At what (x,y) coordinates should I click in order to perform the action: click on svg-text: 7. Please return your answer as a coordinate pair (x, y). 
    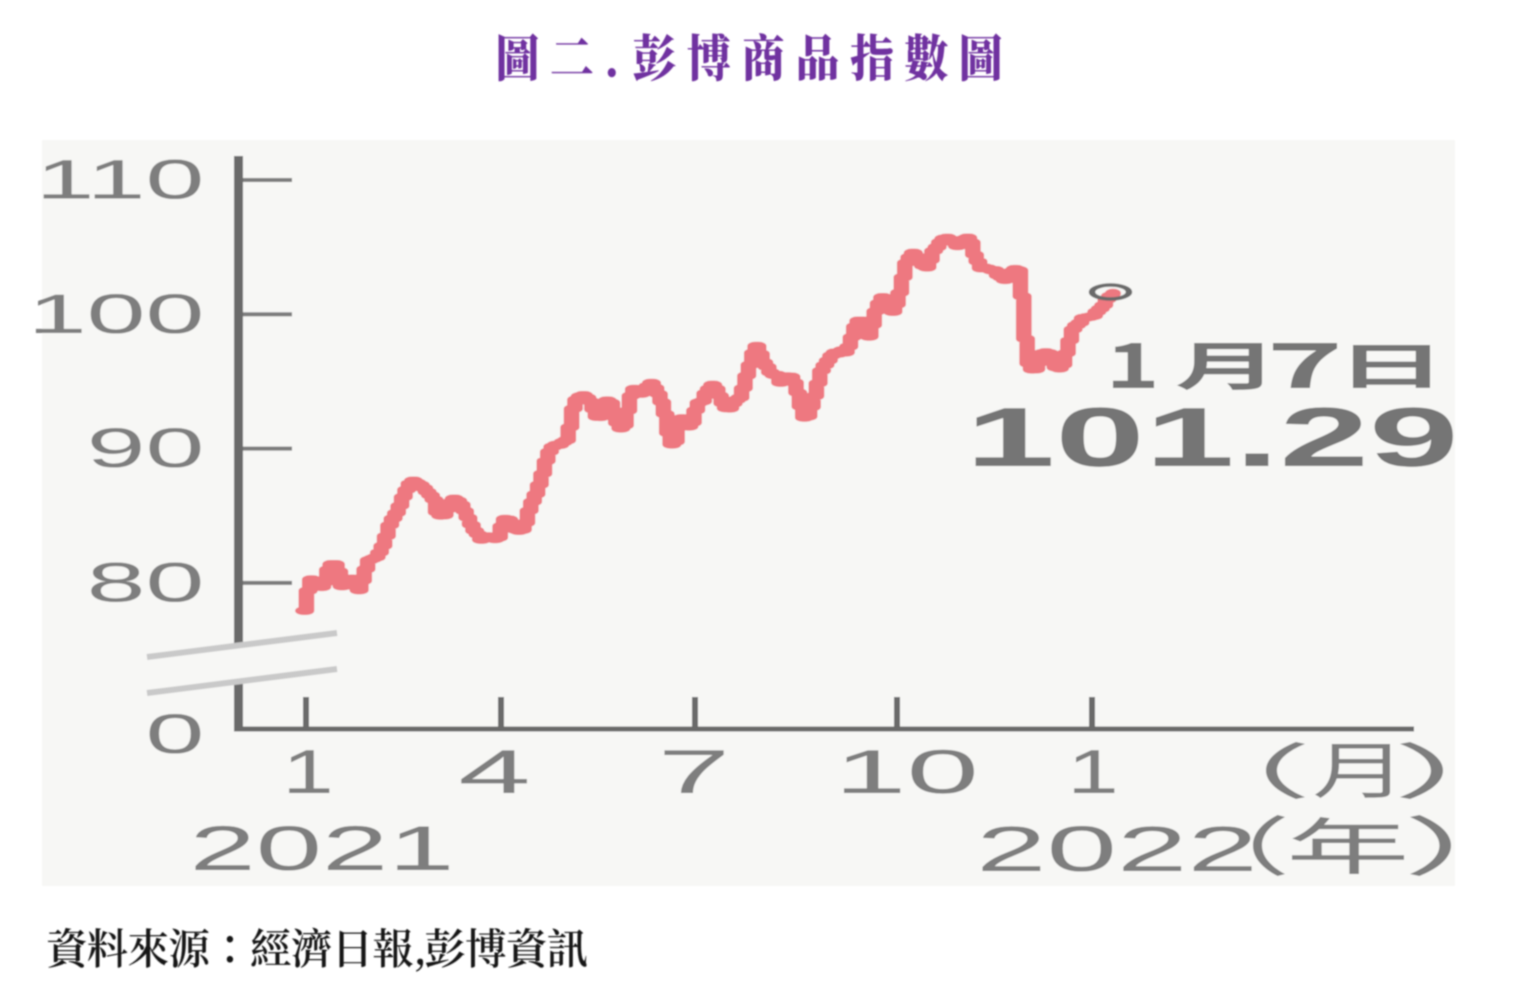
    Looking at the image, I should click on (694, 771).